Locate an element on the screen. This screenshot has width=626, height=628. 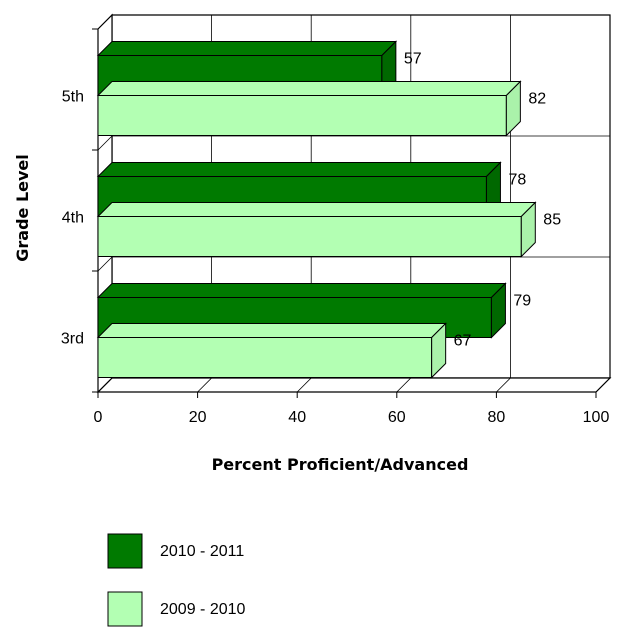
floor is located at coordinates (354, 385).